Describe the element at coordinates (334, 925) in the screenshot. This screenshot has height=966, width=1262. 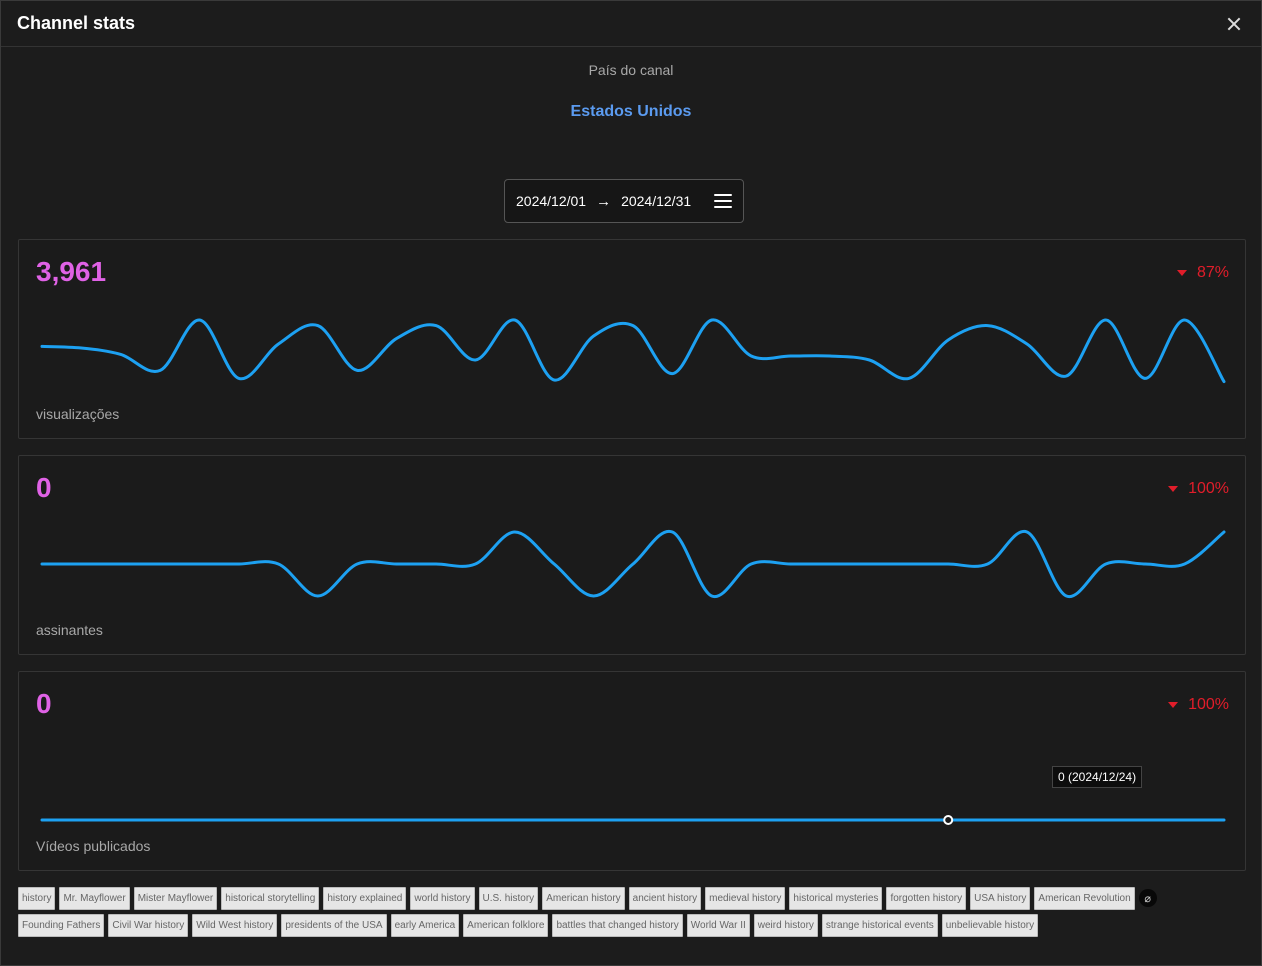
I see `tag-chip: presidents of the USA` at that location.